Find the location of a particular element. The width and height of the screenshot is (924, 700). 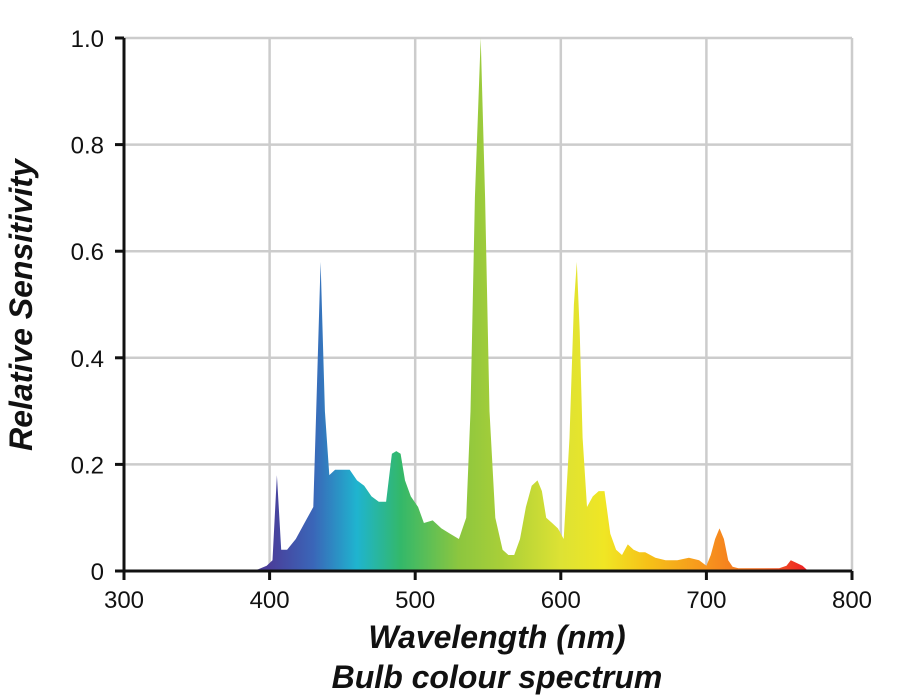

y-tick-label: 0.4 is located at coordinates (87, 359).